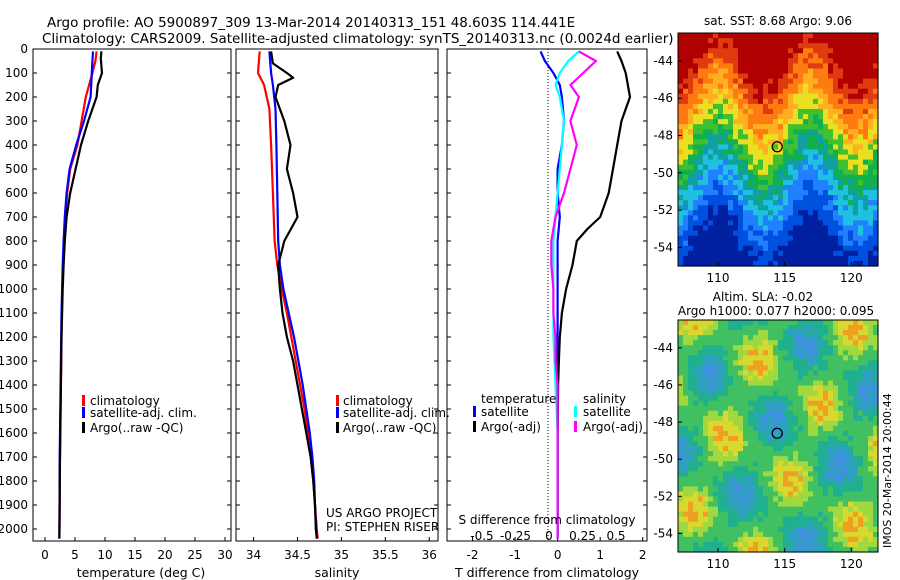 The height and width of the screenshot is (580, 900). What do you see at coordinates (582, 536) in the screenshot?
I see `top-tick-label: 0.25` at bounding box center [582, 536].